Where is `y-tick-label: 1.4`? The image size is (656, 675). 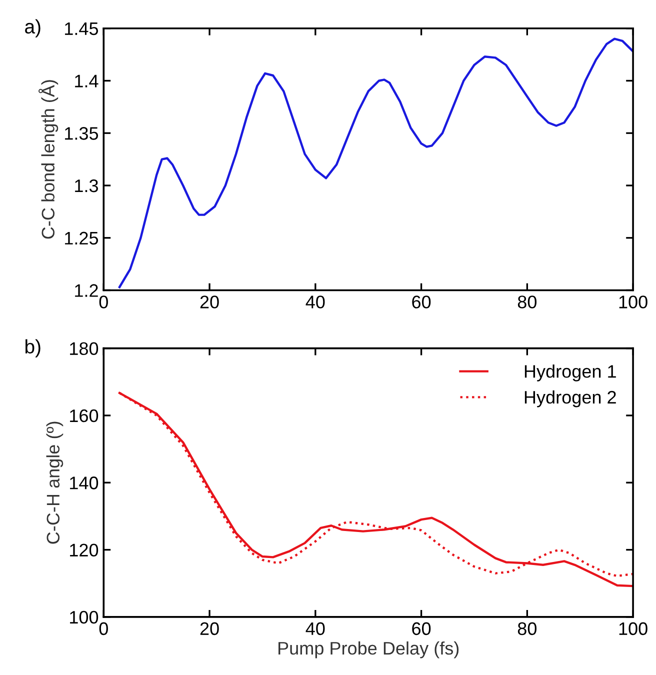 y-tick-label: 1.4 is located at coordinates (86, 81).